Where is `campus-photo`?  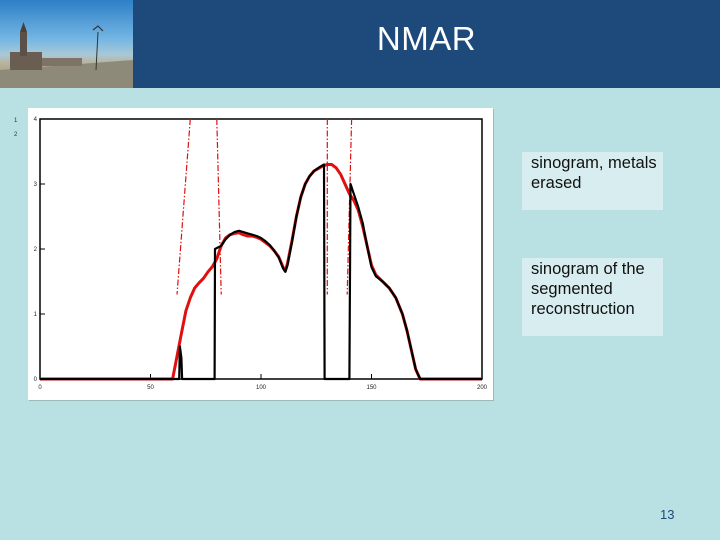
campus-photo is located at coordinates (66, 44).